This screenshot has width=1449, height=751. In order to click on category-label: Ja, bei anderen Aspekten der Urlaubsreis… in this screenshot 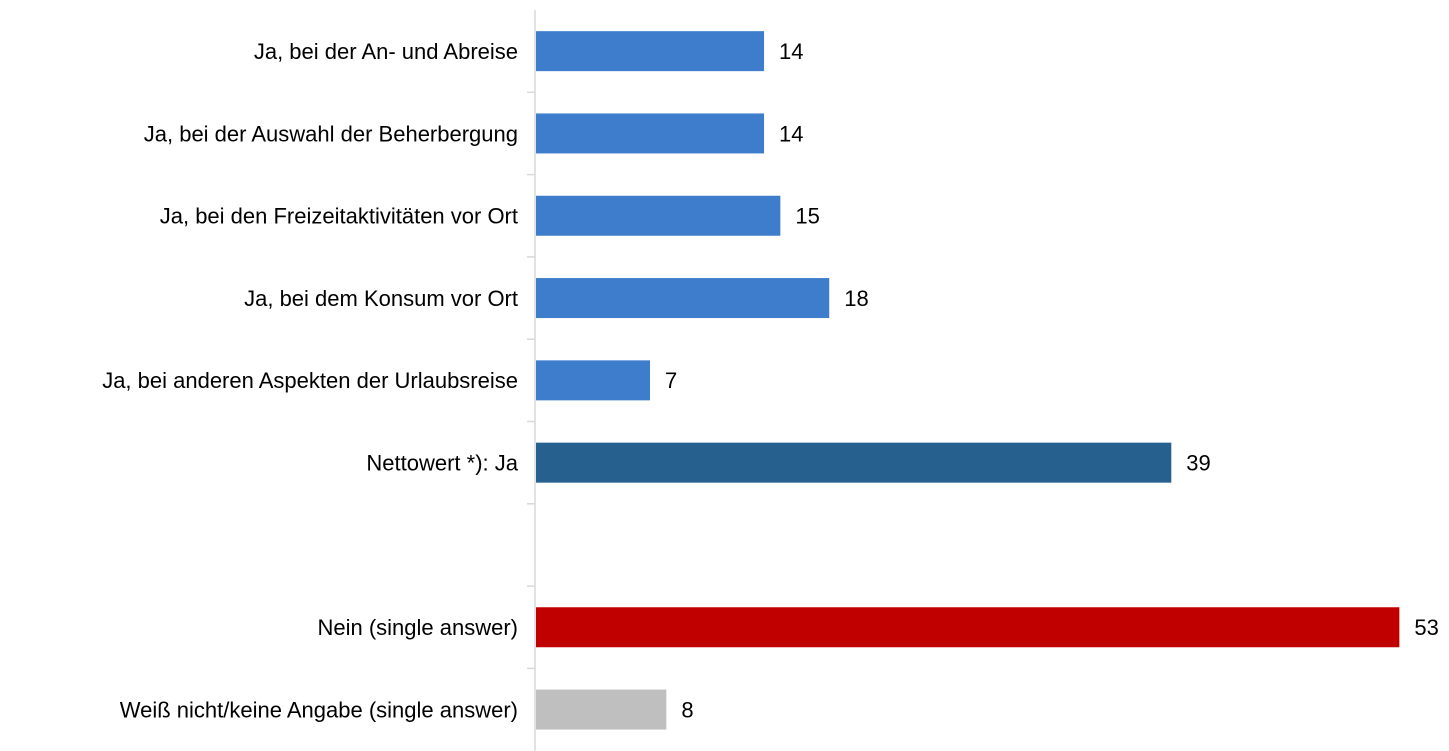, I will do `click(310, 380)`.